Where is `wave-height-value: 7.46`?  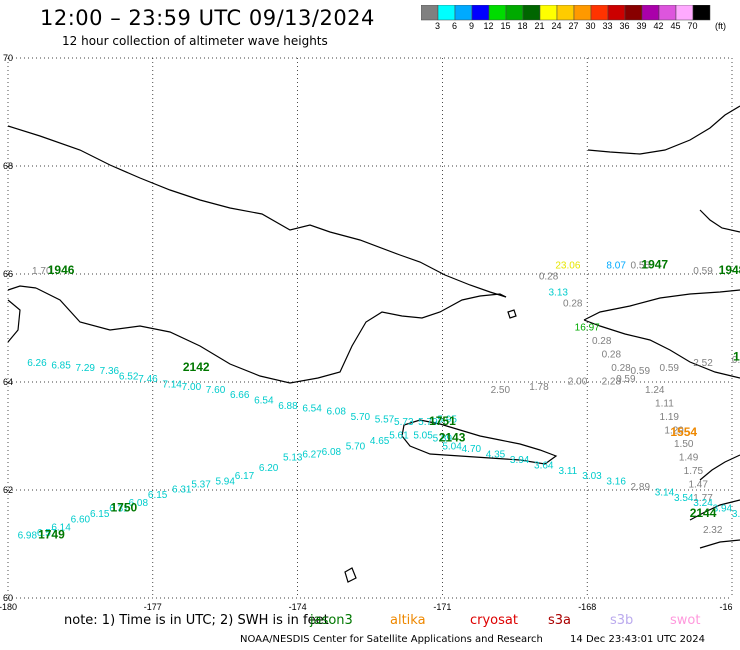 wave-height-value: 7.46 is located at coordinates (148, 379).